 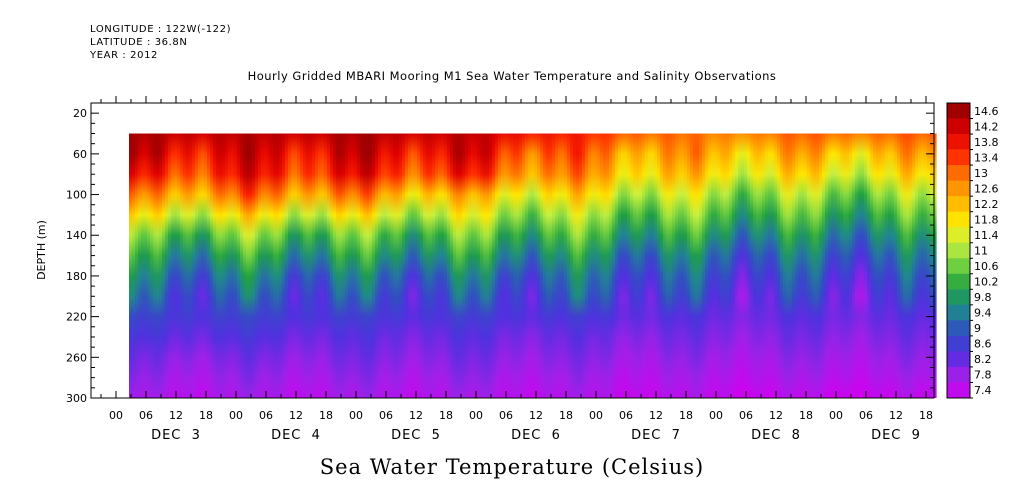 What do you see at coordinates (986, 126) in the screenshot?
I see `colorbar-label: 14.2` at bounding box center [986, 126].